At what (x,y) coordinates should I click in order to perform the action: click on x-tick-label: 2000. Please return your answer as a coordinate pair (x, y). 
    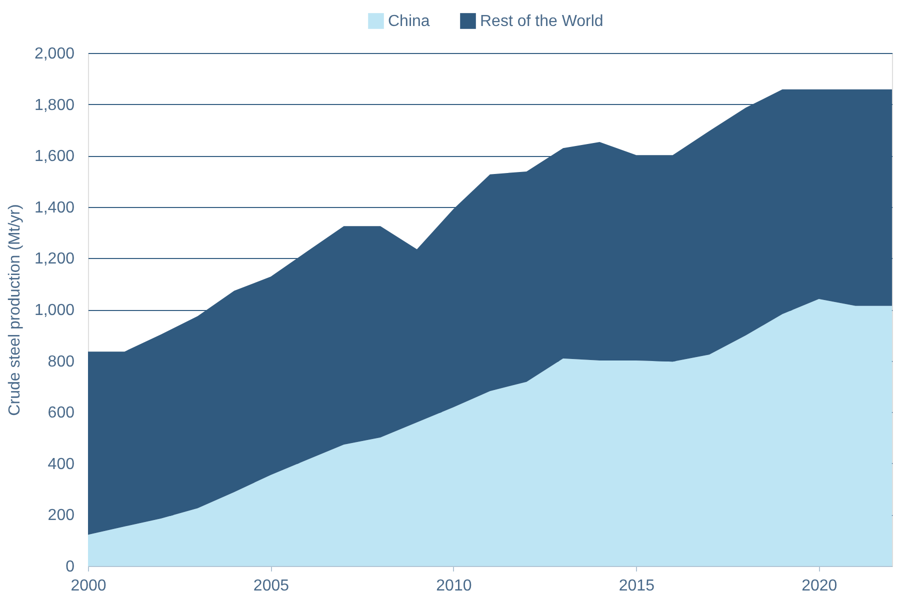
    Looking at the image, I should click on (88, 586).